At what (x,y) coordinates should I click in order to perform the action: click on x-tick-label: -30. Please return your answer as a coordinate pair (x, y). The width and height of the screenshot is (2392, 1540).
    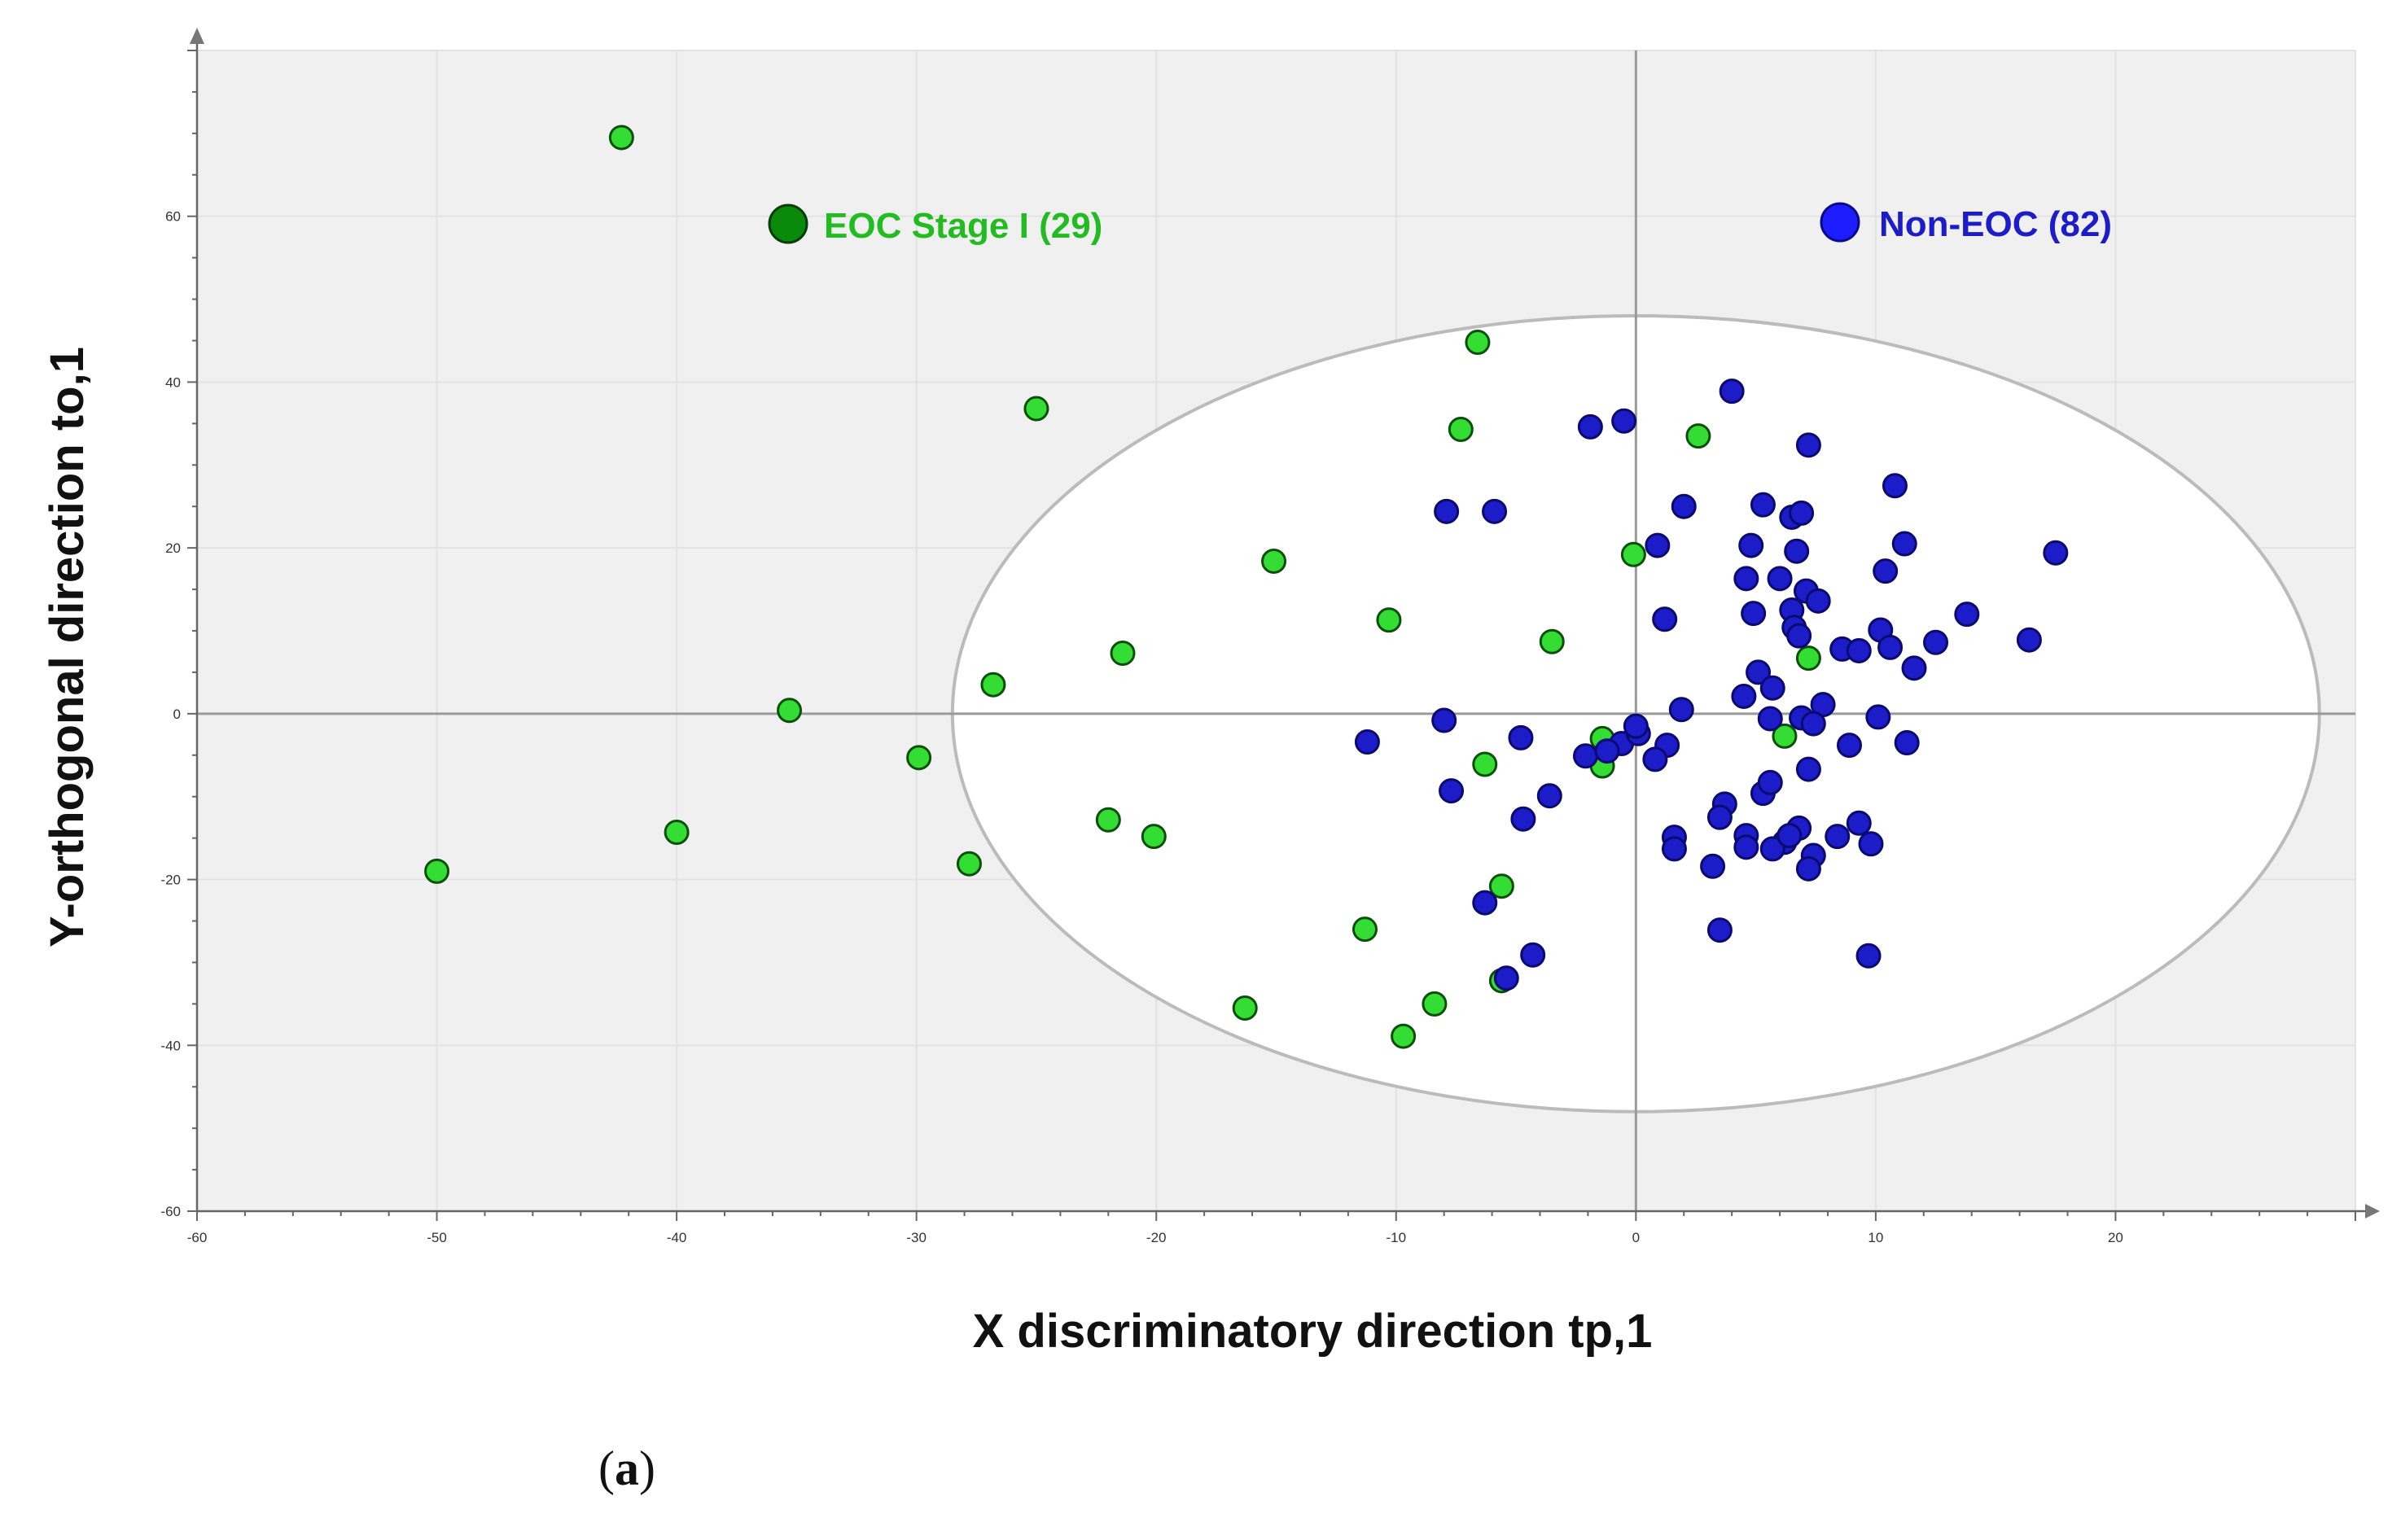
    Looking at the image, I should click on (917, 1237).